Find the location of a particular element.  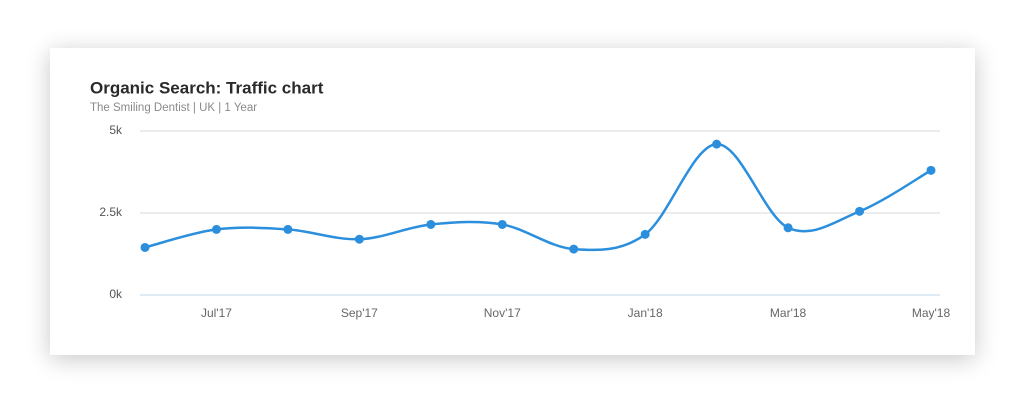

x-tick-label: Nov'17 is located at coordinates (502, 313).